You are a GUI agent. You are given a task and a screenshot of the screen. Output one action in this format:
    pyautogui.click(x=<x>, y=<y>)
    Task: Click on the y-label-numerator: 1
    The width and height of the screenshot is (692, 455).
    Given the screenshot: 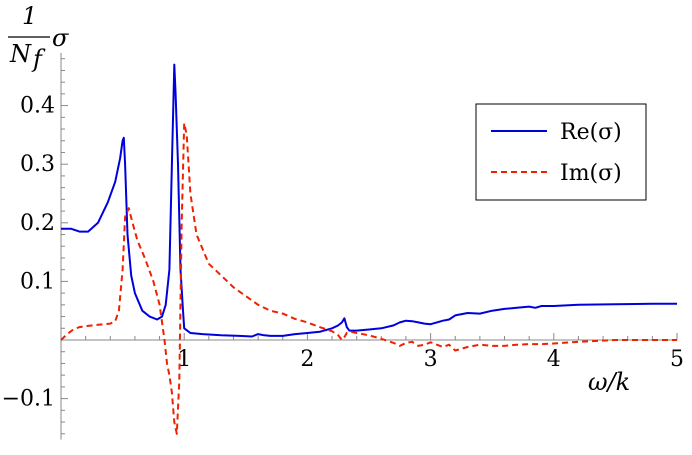 What is the action you would take?
    pyautogui.click(x=29, y=16)
    